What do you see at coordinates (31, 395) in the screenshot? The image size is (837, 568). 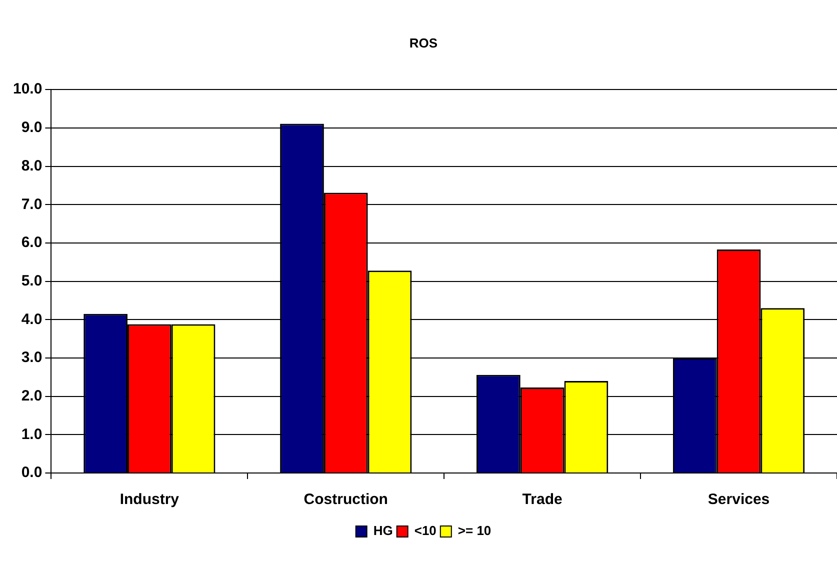 I see `y-tick-label: 2.0` at bounding box center [31, 395].